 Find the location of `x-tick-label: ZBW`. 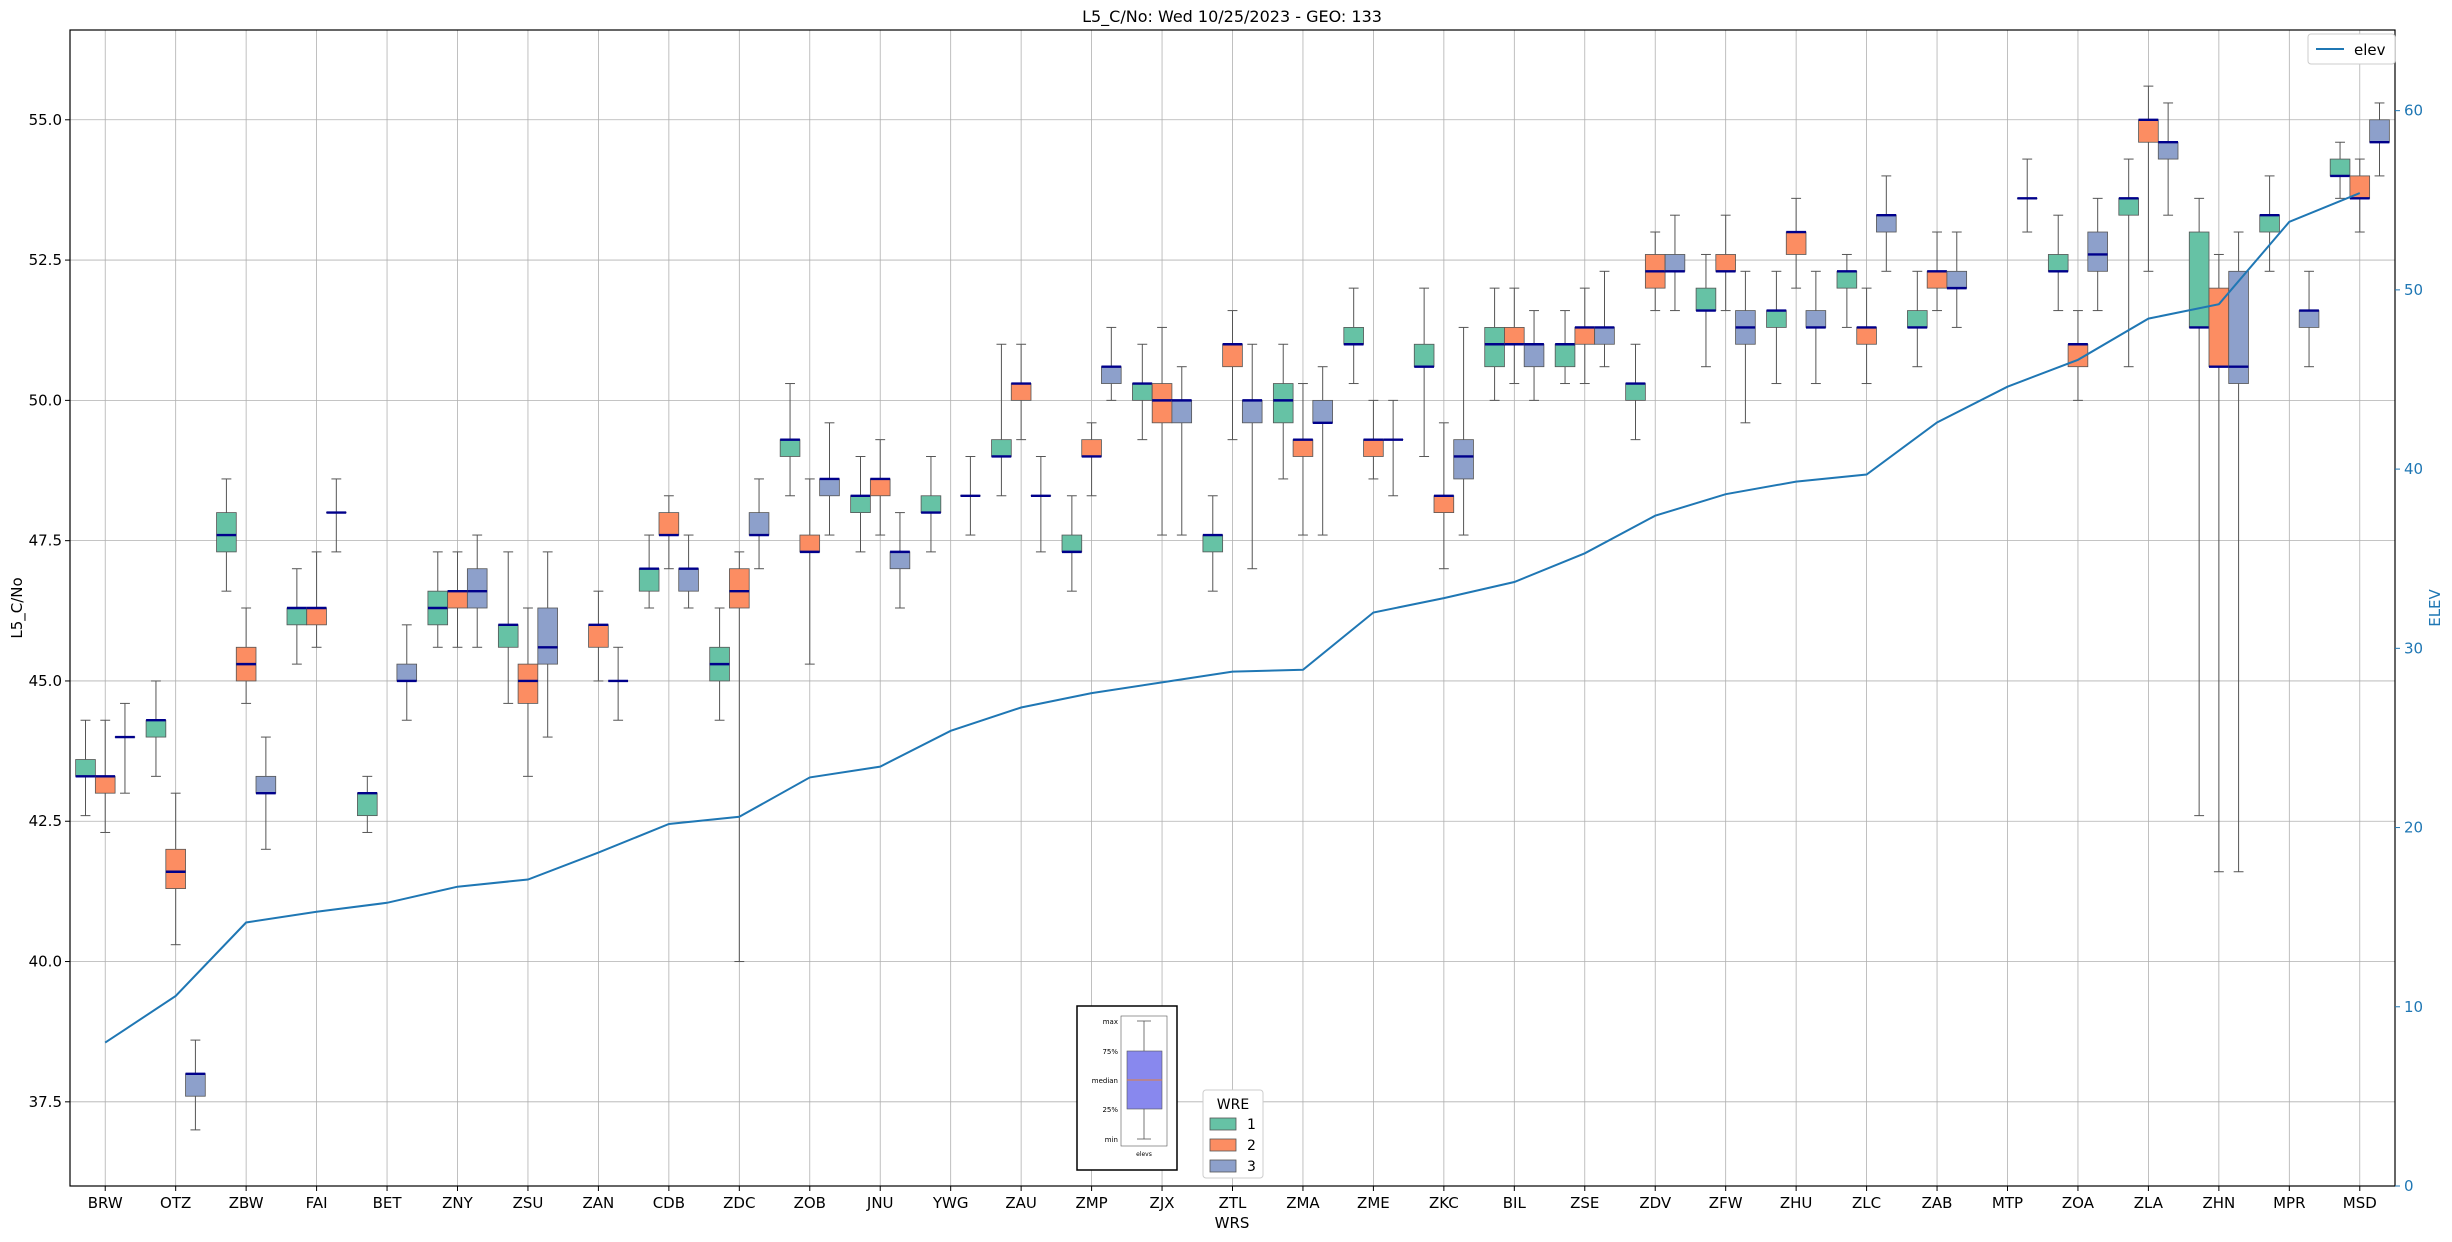

x-tick-label: ZBW is located at coordinates (246, 1203).